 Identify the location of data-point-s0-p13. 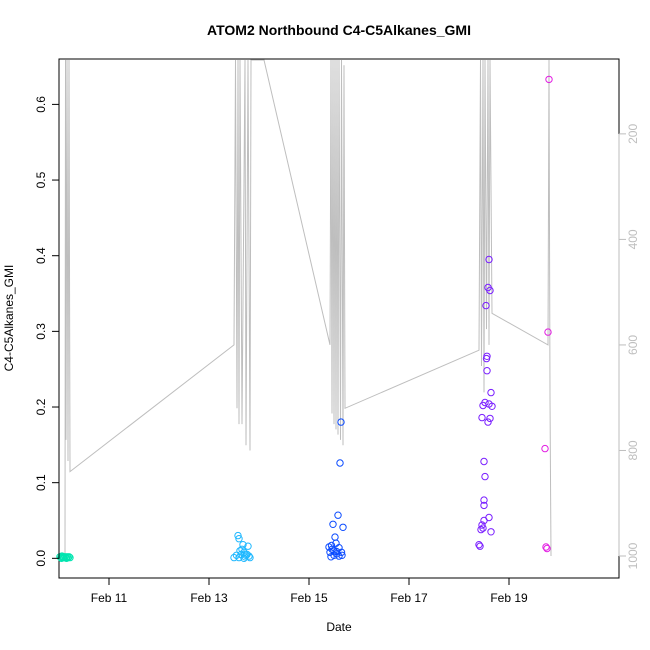
(63, 557).